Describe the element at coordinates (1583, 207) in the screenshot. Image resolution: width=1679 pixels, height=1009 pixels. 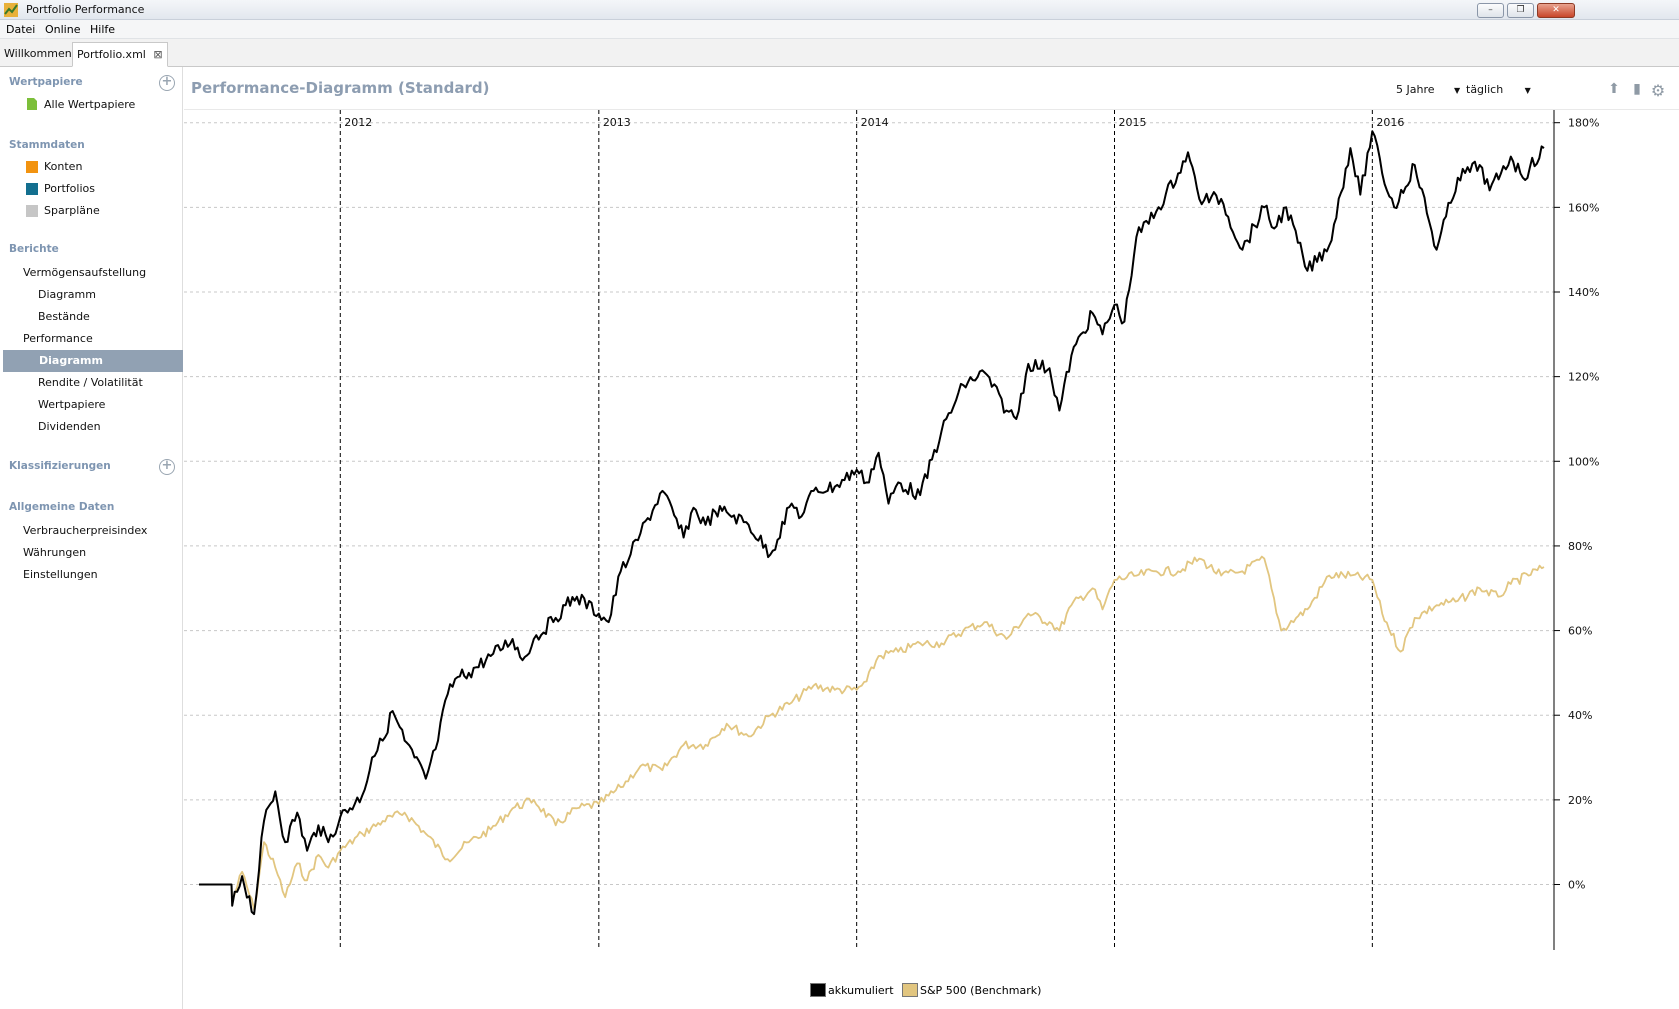
I see `y-tick-label: 160%` at that location.